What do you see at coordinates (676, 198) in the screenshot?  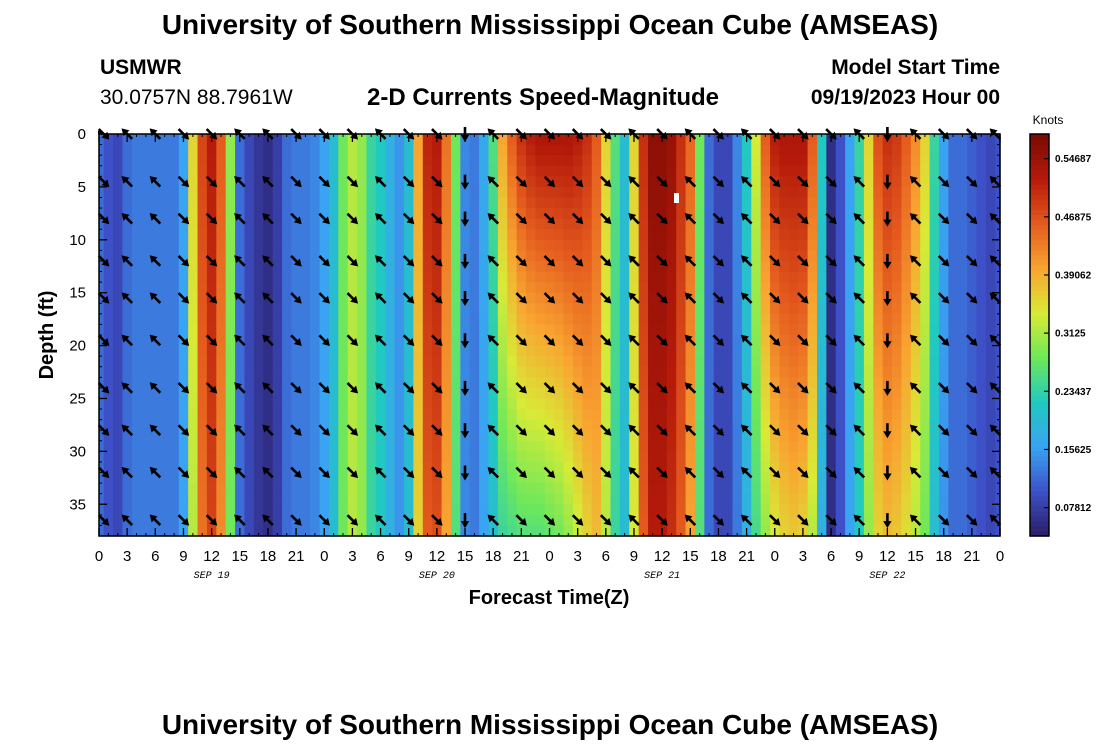 I see `missing-data-marker` at bounding box center [676, 198].